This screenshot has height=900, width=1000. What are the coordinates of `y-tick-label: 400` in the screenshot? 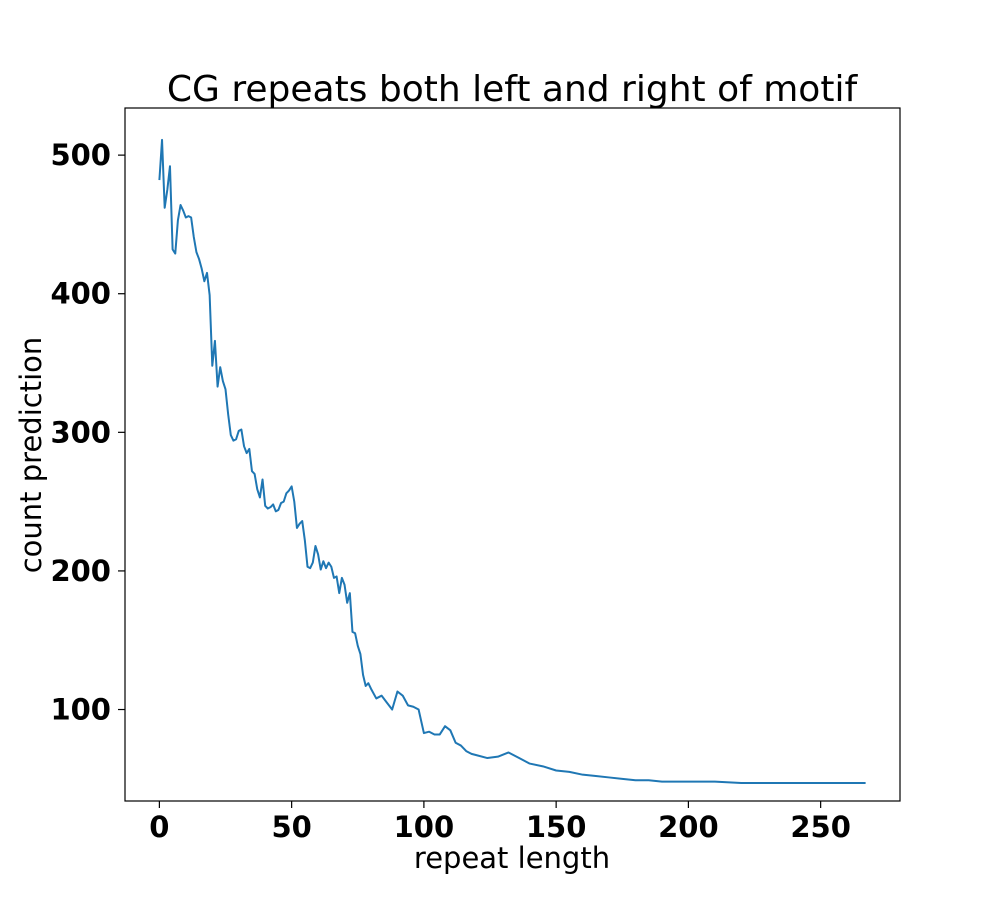 It's located at (80, 294).